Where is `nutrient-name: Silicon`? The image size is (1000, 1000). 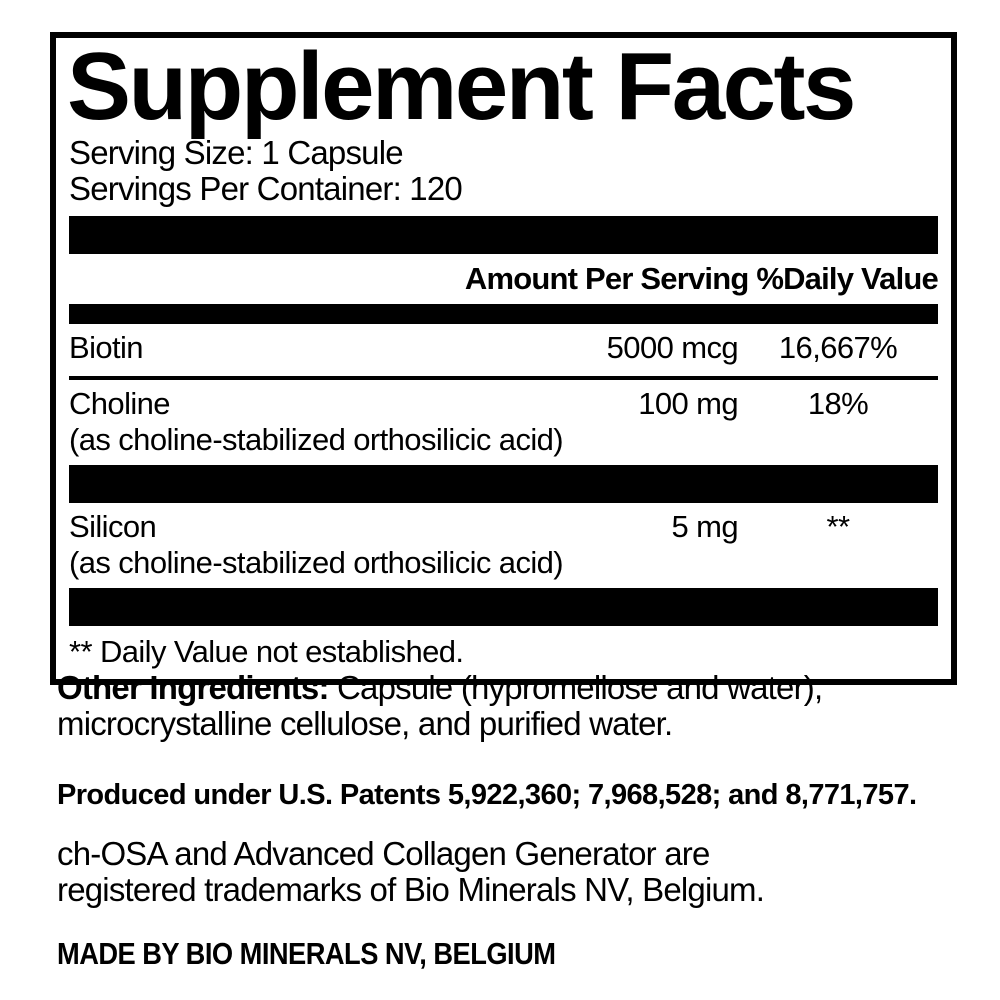 nutrient-name: Silicon is located at coordinates (113, 526).